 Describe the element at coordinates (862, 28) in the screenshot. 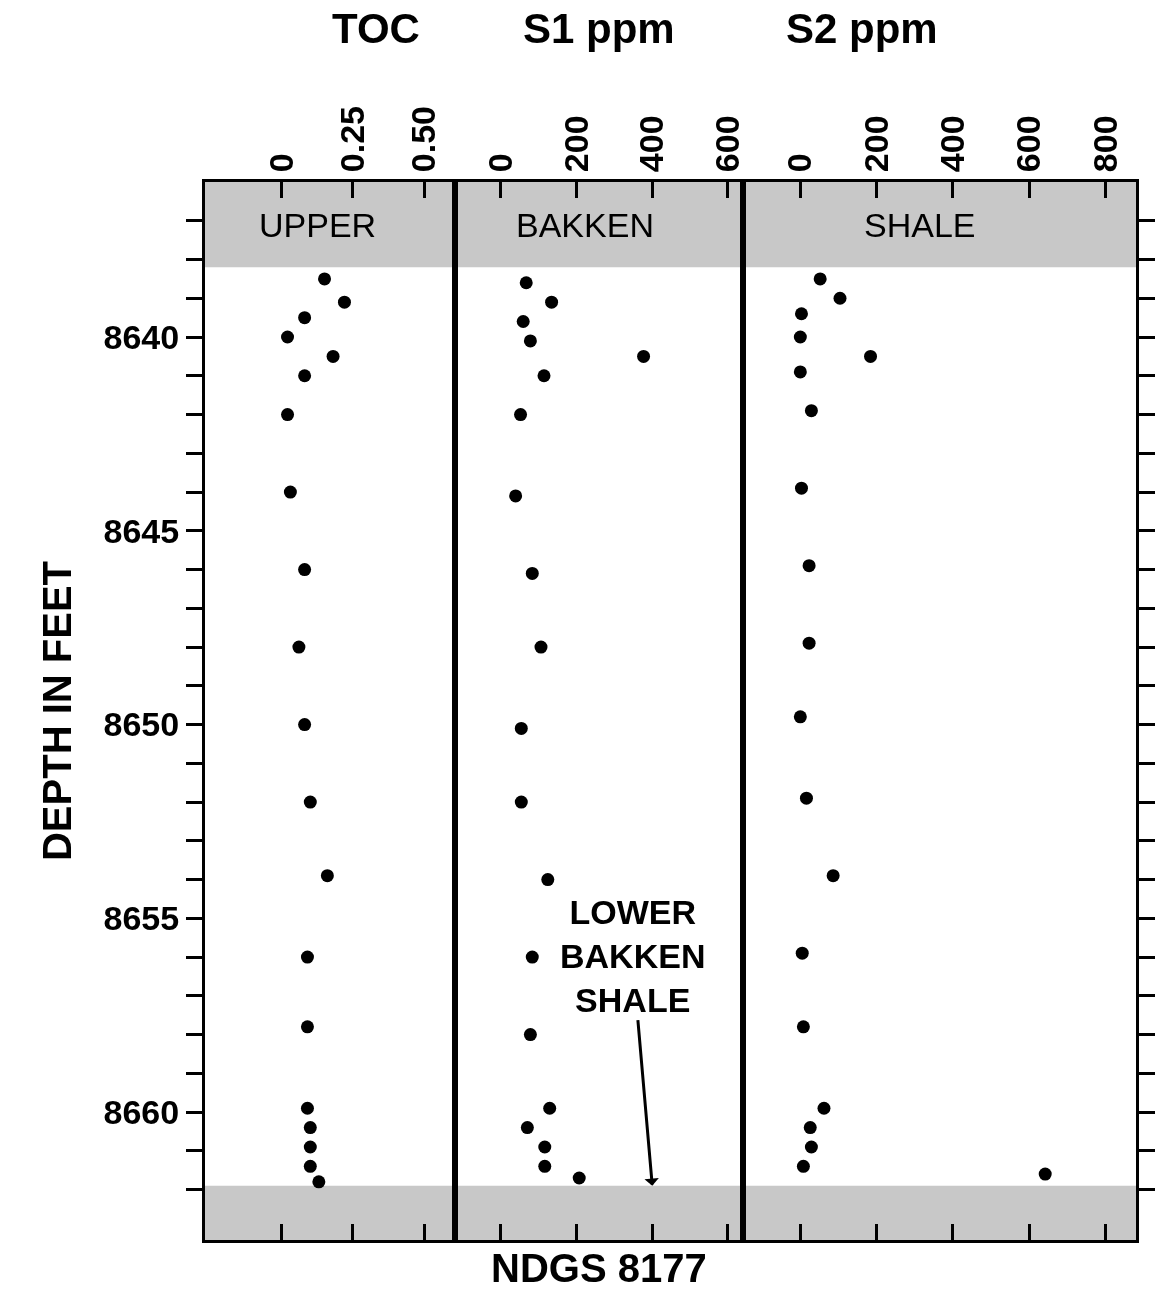

I see `chart-title: S2 ppm` at that location.